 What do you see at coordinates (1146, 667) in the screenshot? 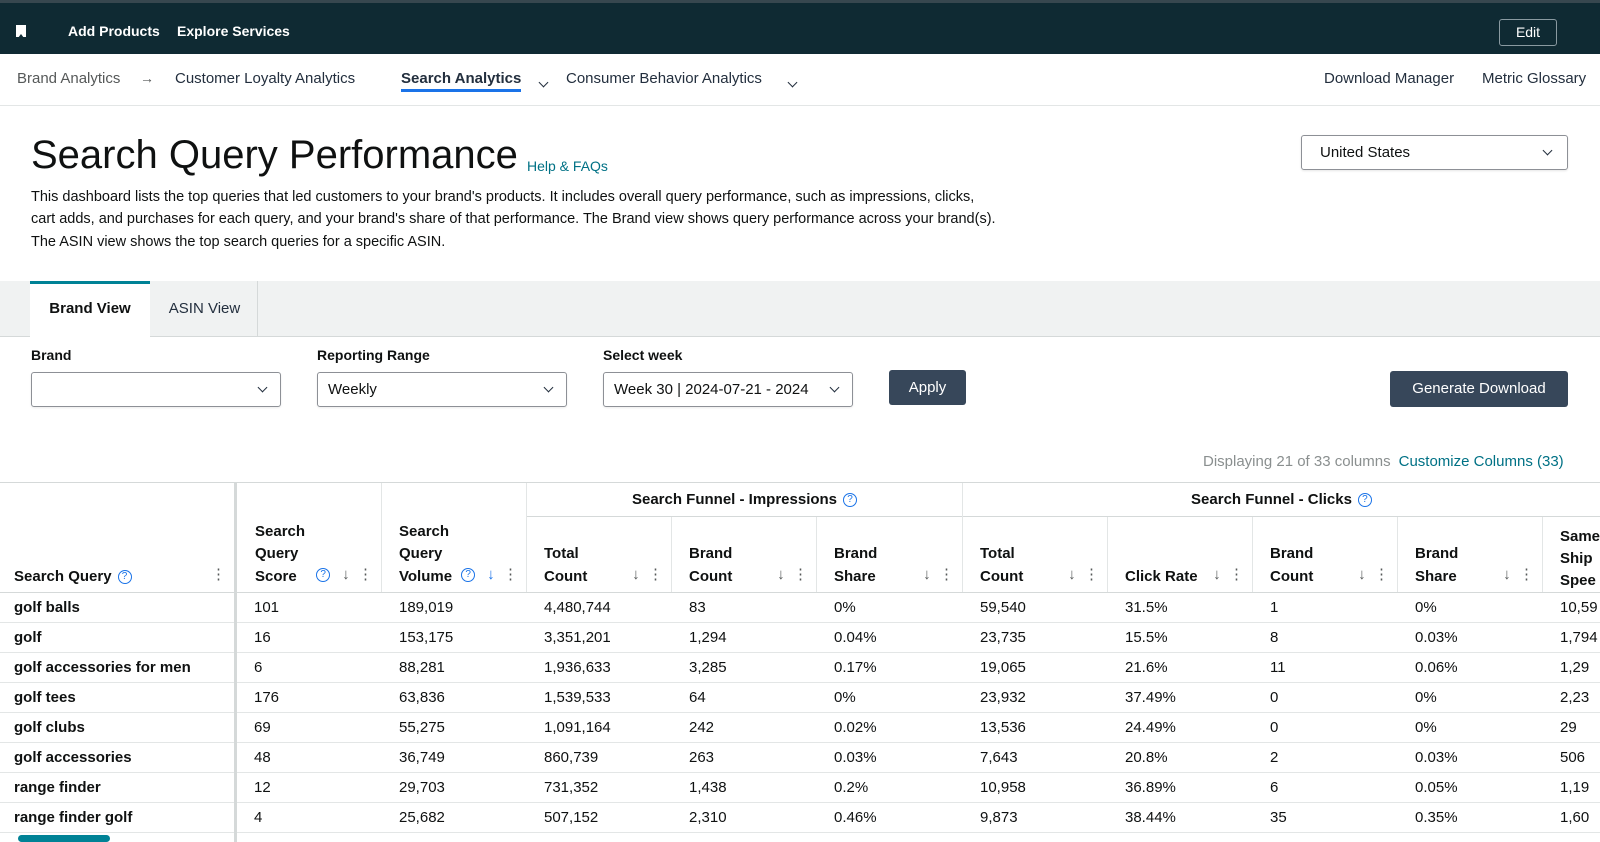
I see `cell-click-rate: 21.6%` at bounding box center [1146, 667].